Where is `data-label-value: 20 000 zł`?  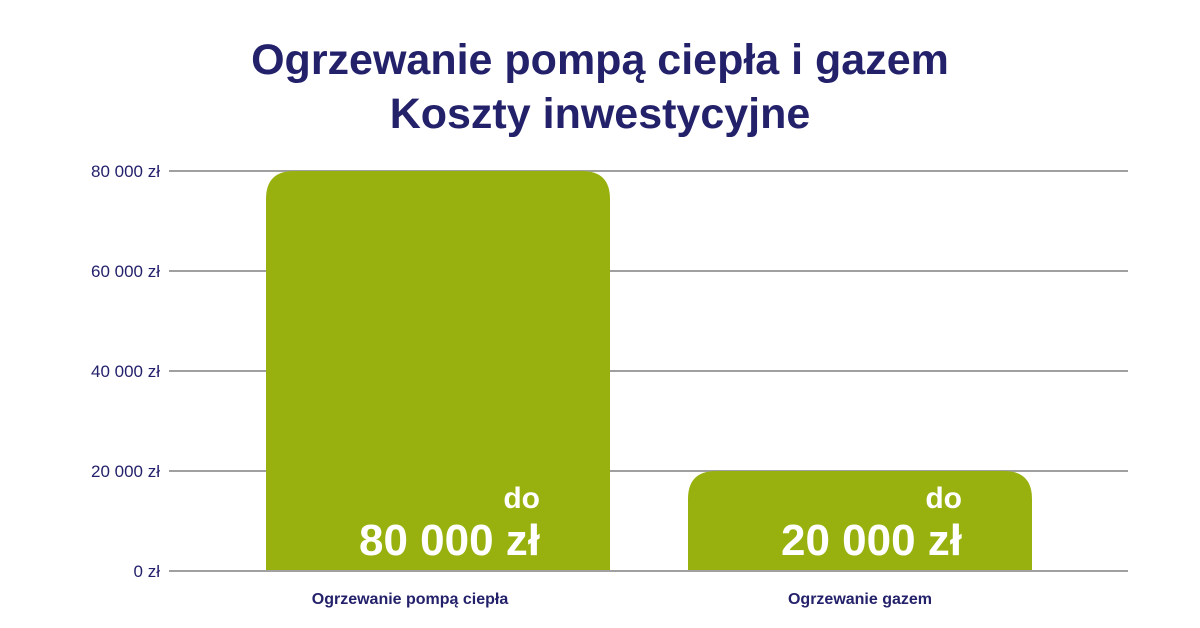 data-label-value: 20 000 zł is located at coordinates (871, 540).